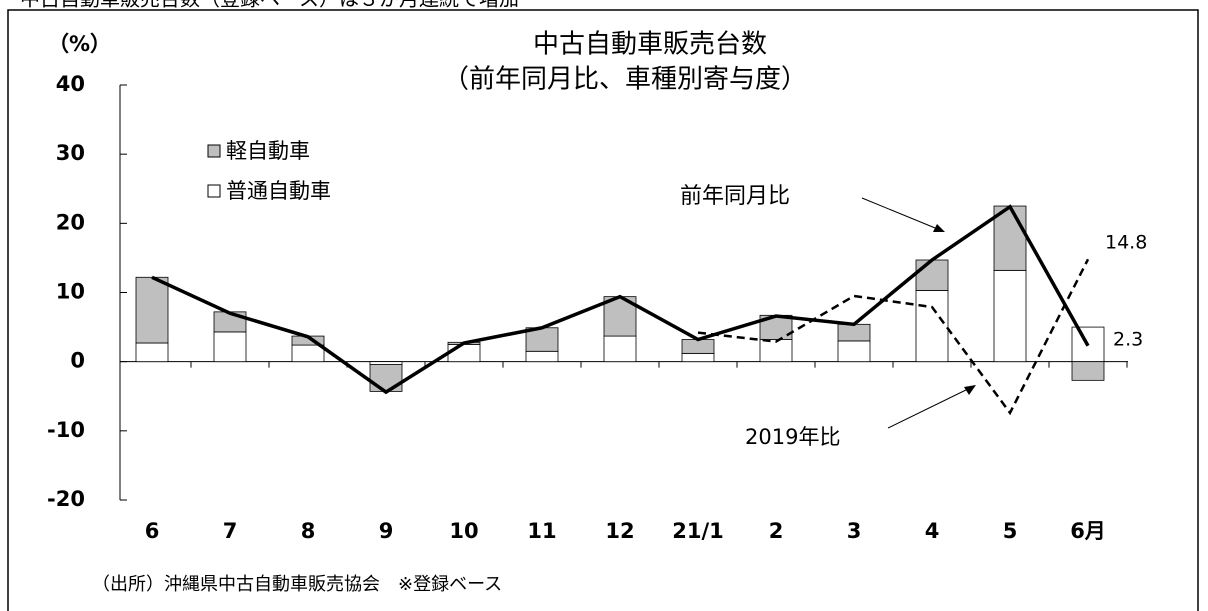 The width and height of the screenshot is (1208, 611). I want to click on y-tick-label: 20, so click(70, 222).